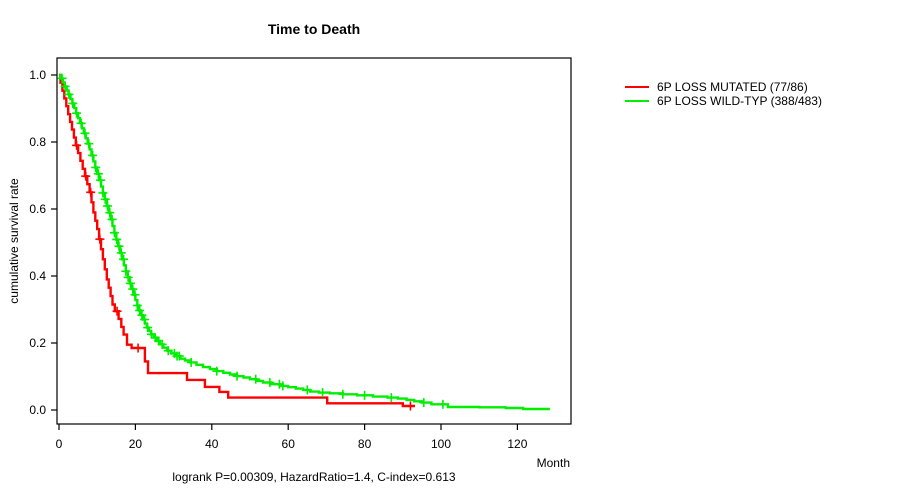 This screenshot has height=500, width=900. I want to click on legend-item-wildtype: 6P LOSS WILD-TYP (388/483), so click(723, 101).